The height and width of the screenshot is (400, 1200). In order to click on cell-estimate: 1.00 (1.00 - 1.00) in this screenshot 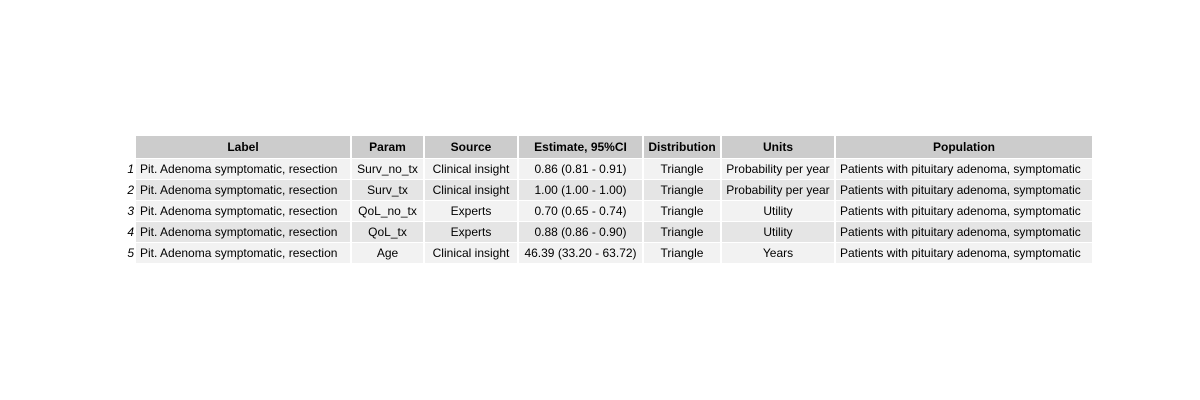, I will do `click(581, 190)`.